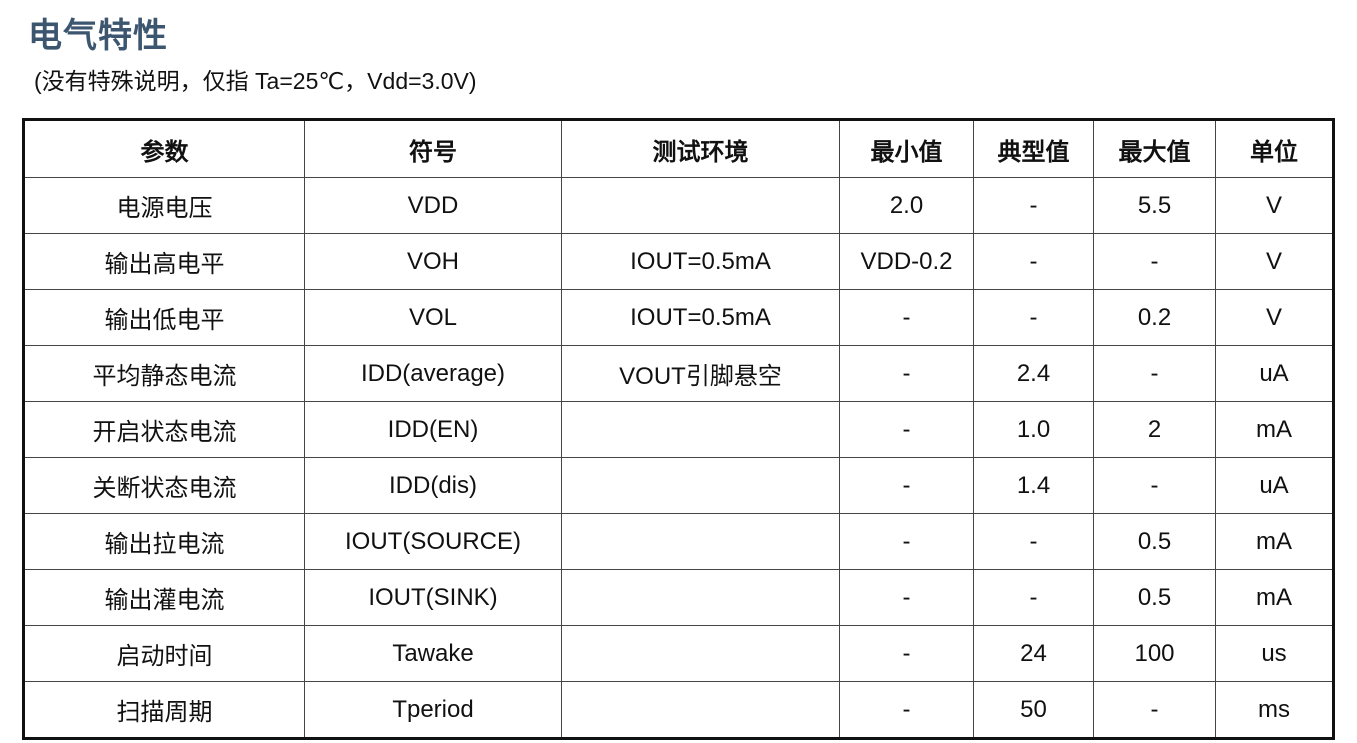 The height and width of the screenshot is (743, 1357). Describe the element at coordinates (1274, 653) in the screenshot. I see `table-cell: us` at that location.